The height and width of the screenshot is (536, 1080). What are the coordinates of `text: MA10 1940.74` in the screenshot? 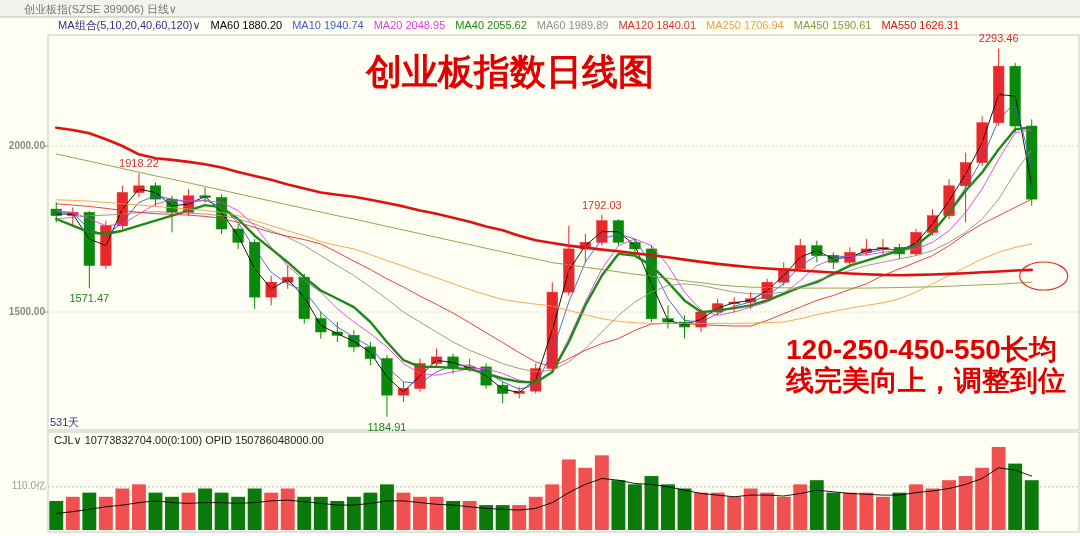 It's located at (328, 25).